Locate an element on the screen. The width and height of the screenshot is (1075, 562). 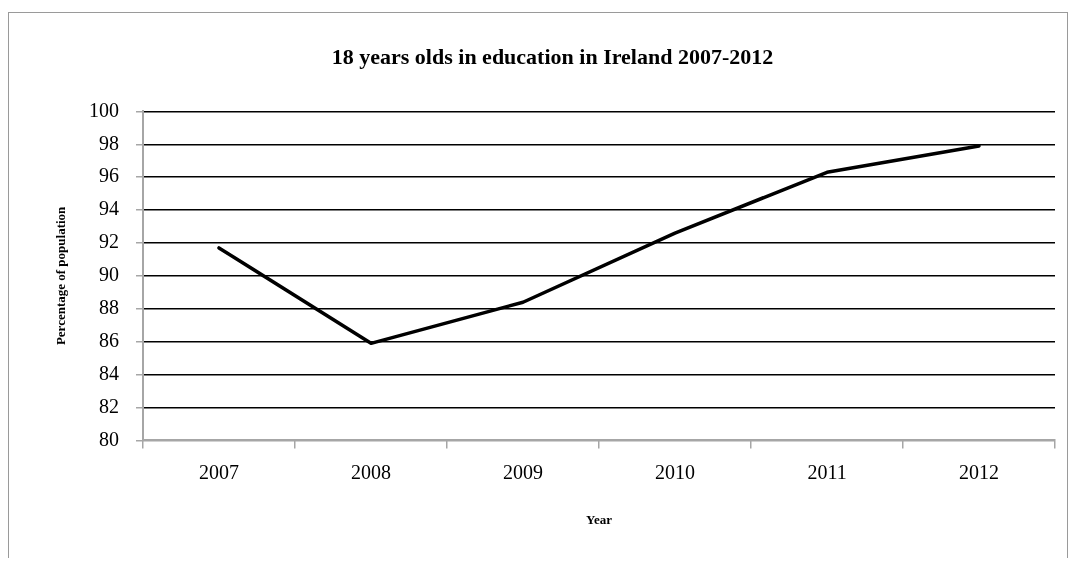
y-tick-label: 98 is located at coordinates (109, 142).